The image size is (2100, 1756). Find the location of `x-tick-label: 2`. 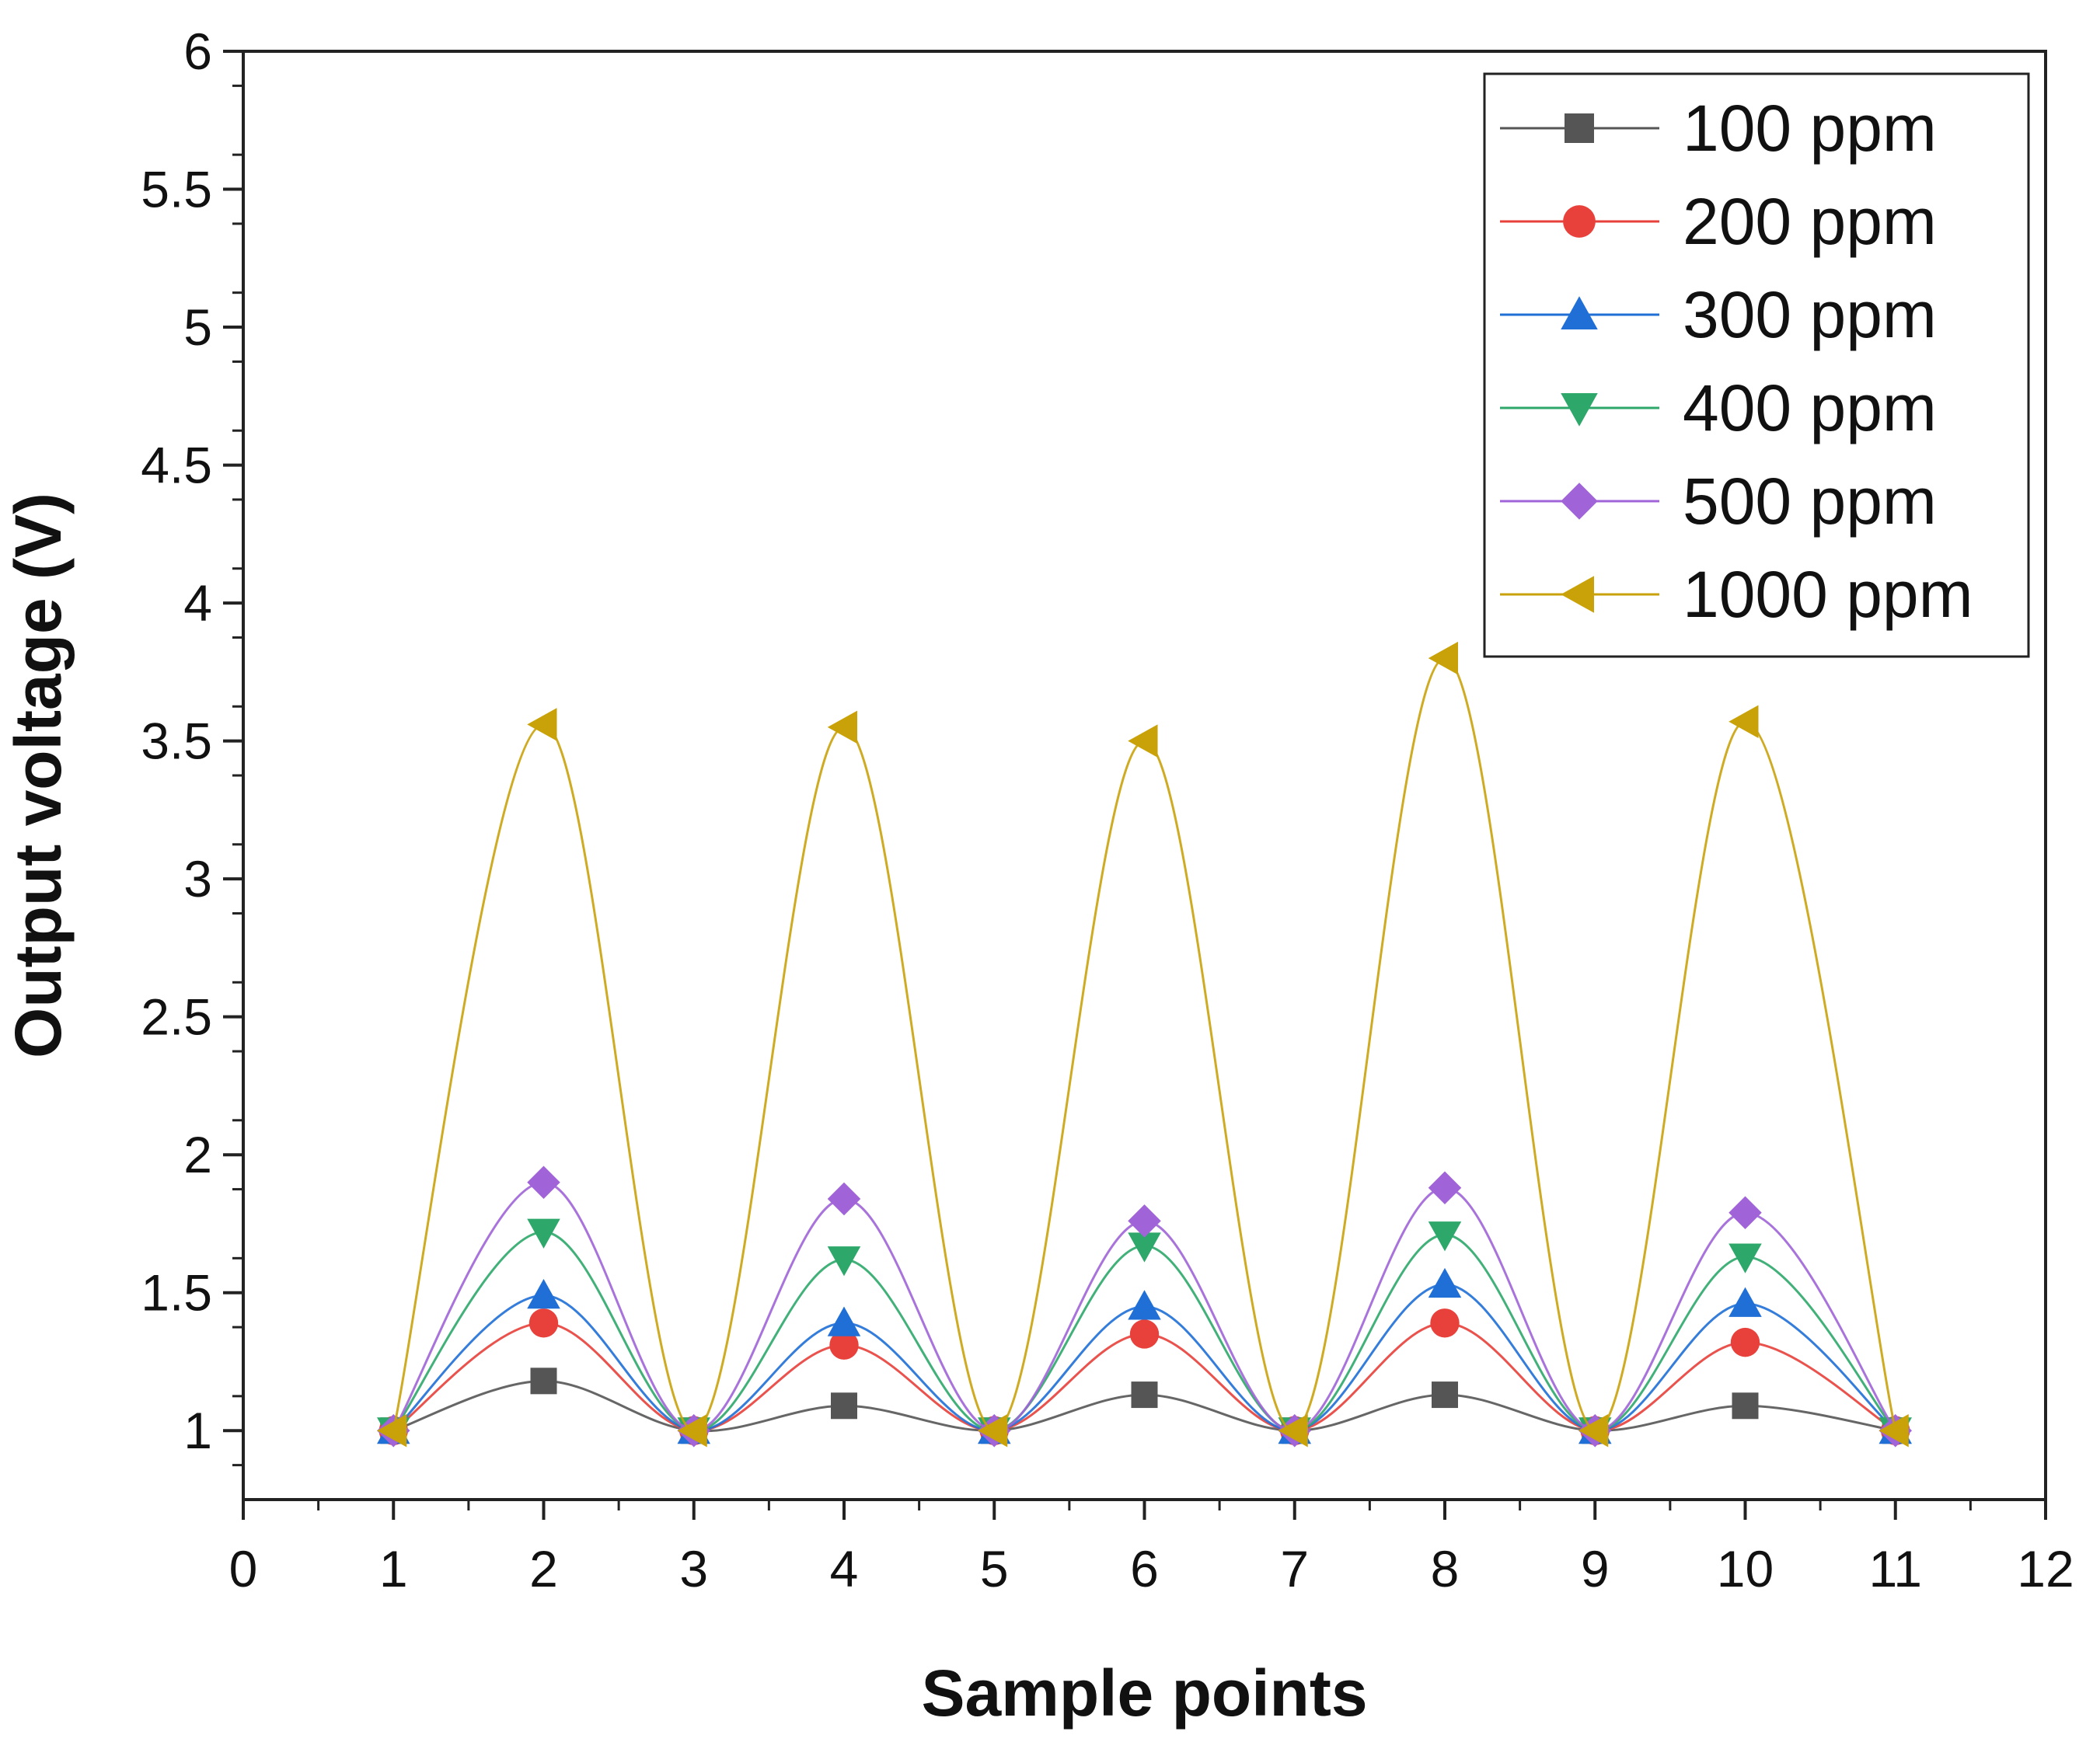

x-tick-label: 2 is located at coordinates (543, 1568).